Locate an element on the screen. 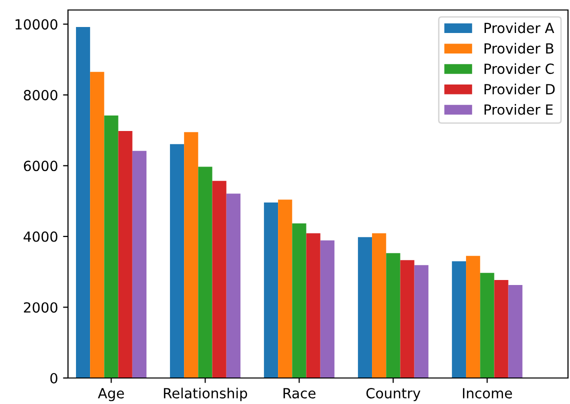 This screenshot has height=404, width=570. y-tick-label: 4000 is located at coordinates (41, 236).